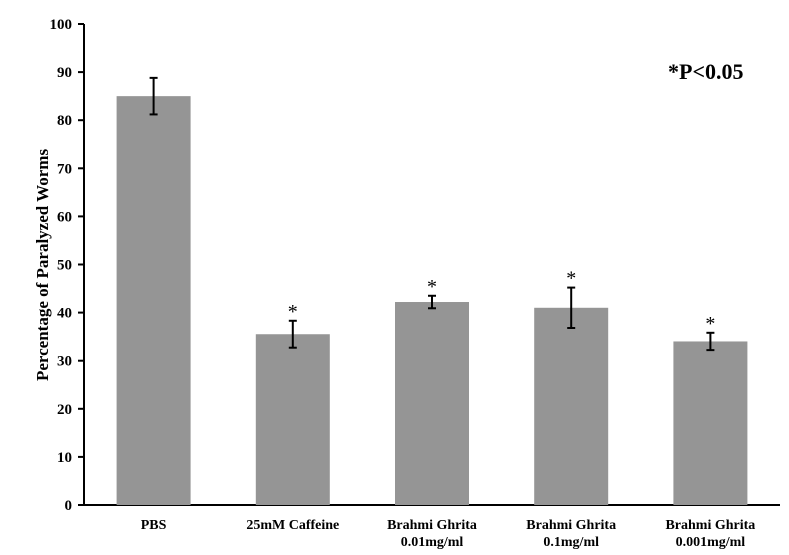 This screenshot has height=555, width=789. What do you see at coordinates (64, 266) in the screenshot?
I see `y-tick-label: 50` at bounding box center [64, 266].